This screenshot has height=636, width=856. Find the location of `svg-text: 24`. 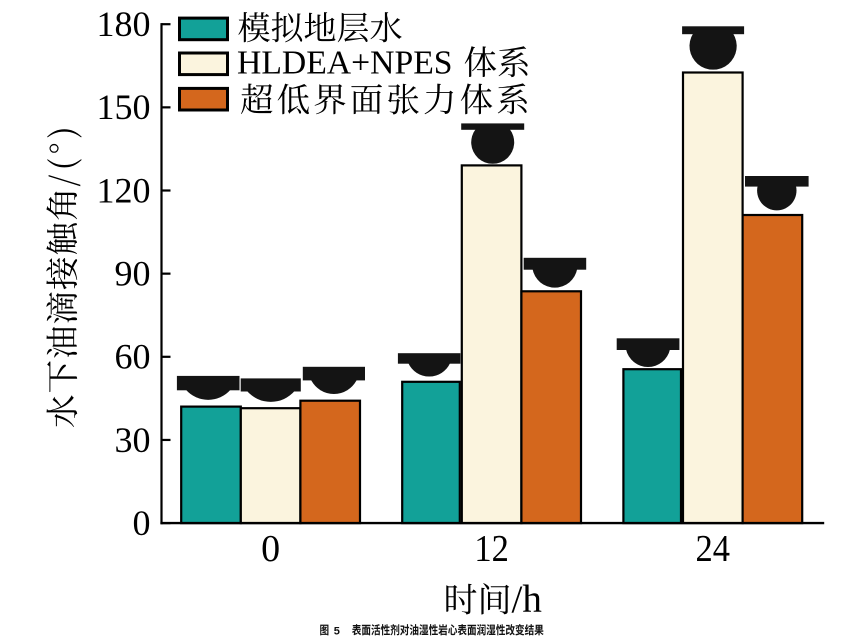

svg-text: 24 is located at coordinates (713, 549).